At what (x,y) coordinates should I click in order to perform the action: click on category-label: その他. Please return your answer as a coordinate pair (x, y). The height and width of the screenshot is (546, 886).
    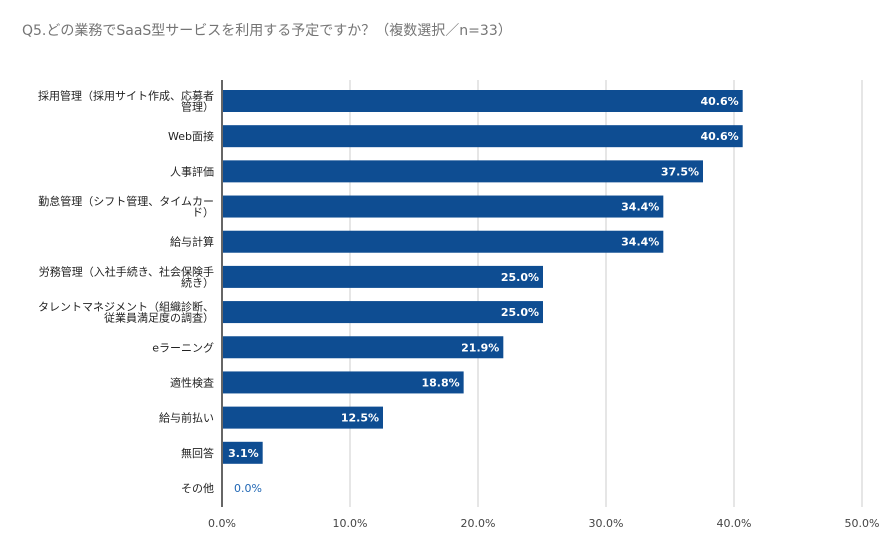
    Looking at the image, I should click on (197, 488).